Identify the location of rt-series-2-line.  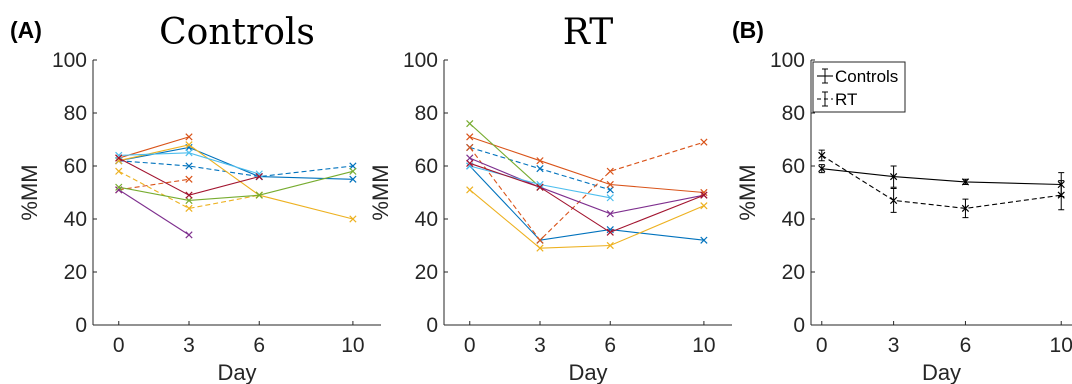
(586, 165).